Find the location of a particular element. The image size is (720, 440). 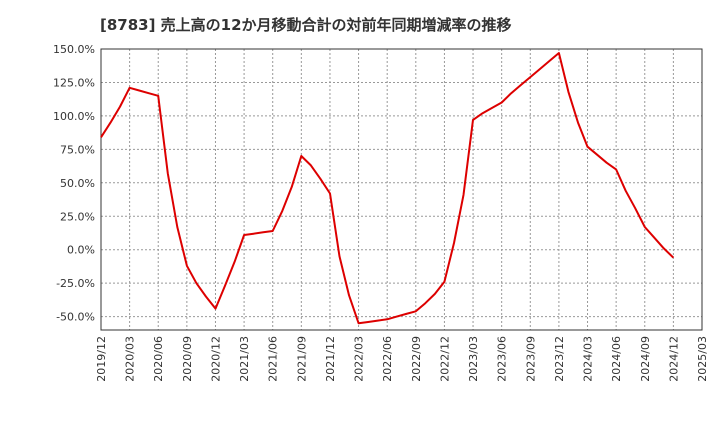

x-tick-label: 2022/12 is located at coordinates (444, 359).